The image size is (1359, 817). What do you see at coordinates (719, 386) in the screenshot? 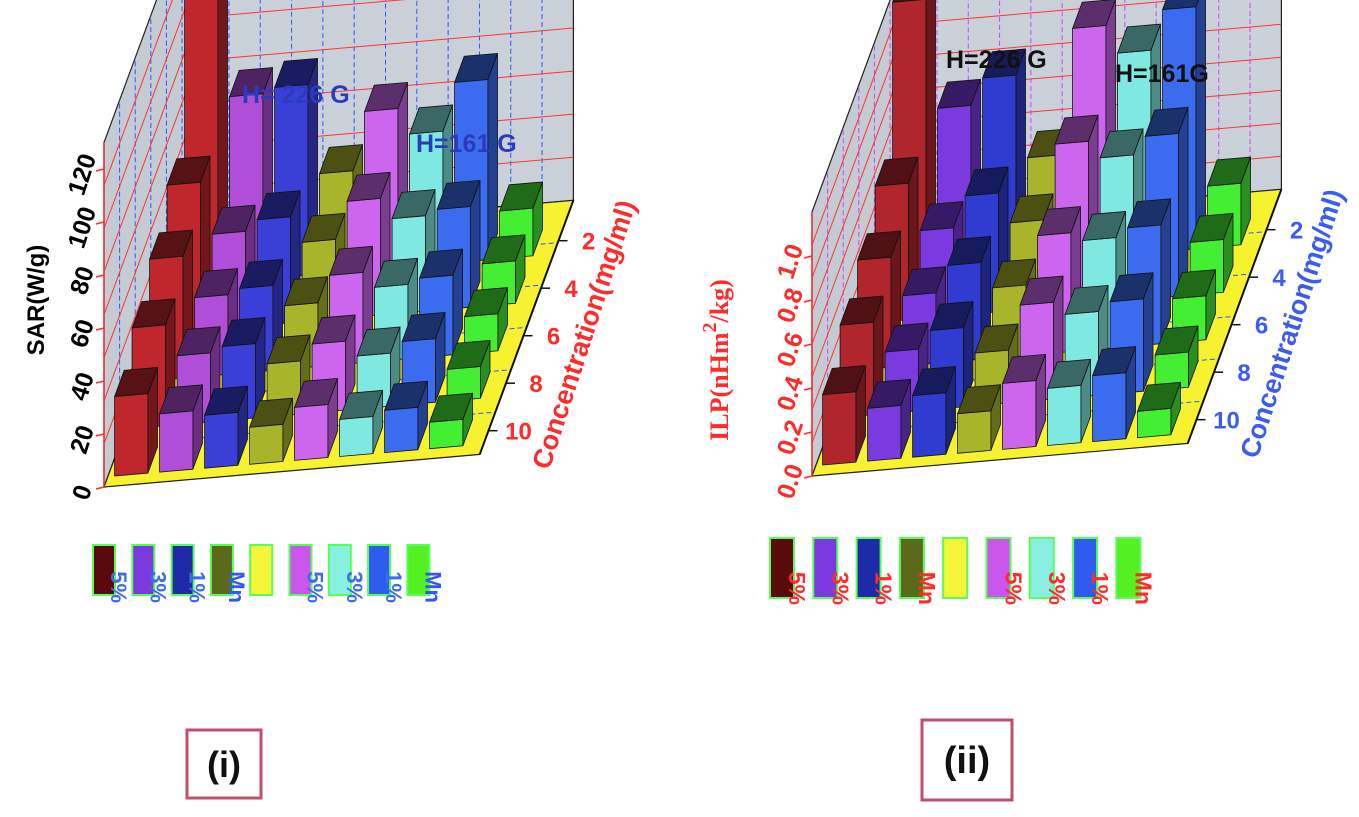
I see `y-axis-label-main: ILP(nHm` at bounding box center [719, 386].